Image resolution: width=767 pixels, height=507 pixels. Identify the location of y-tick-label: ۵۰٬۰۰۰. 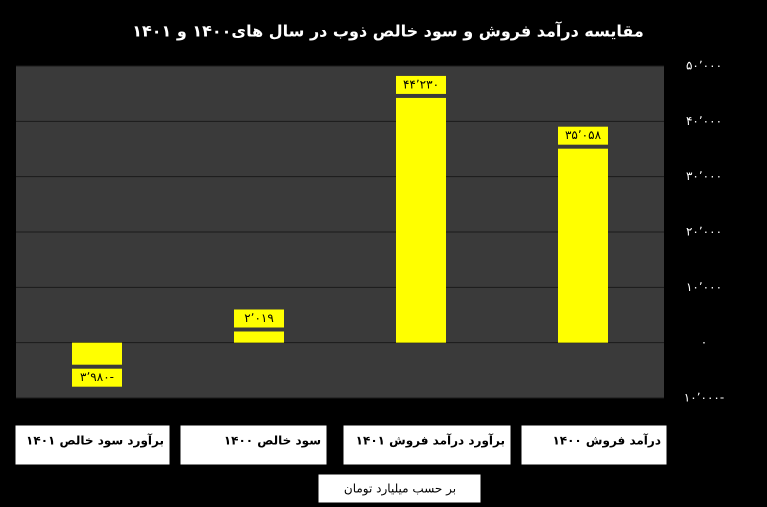
(704, 66).